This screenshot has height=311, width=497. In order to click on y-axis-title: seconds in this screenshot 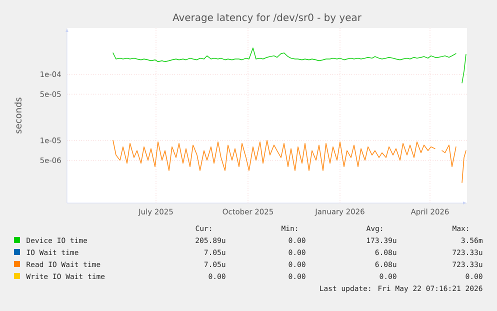, I will do `click(18, 116)`.